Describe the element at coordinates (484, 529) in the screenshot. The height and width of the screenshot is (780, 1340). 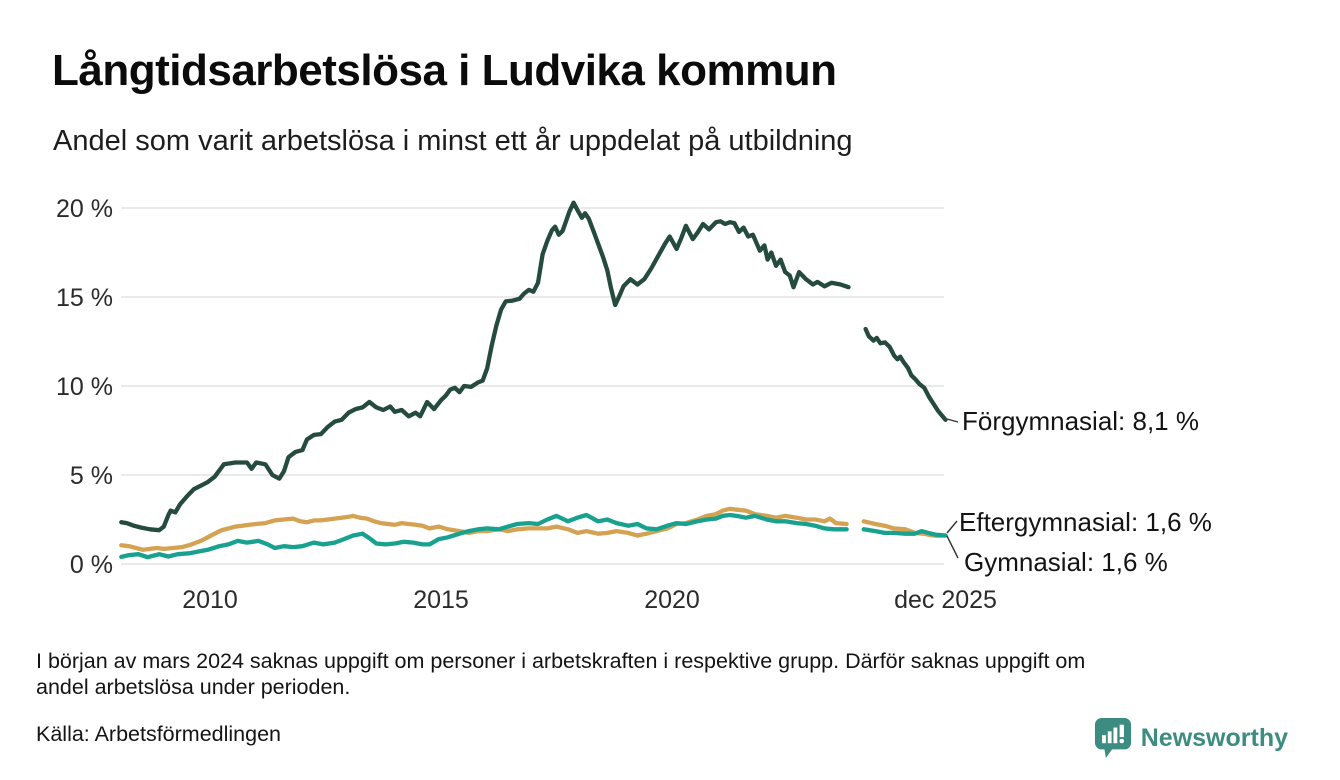
I see `series-line-eftergymnasial` at that location.